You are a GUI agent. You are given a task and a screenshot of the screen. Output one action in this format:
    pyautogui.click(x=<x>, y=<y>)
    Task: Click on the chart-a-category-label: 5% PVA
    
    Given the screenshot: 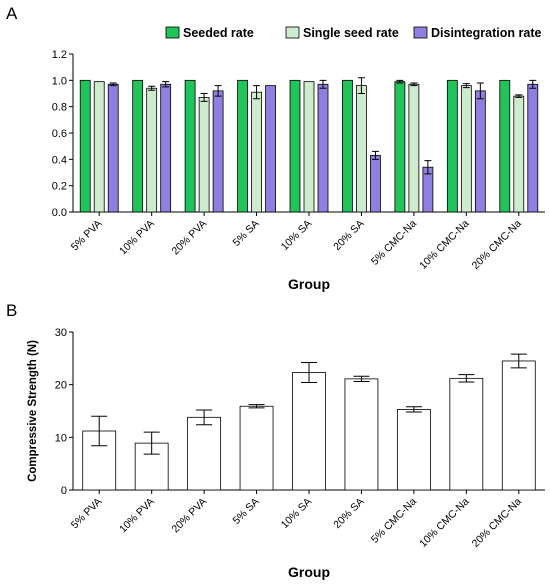 What is the action you would take?
    pyautogui.click(x=87, y=236)
    